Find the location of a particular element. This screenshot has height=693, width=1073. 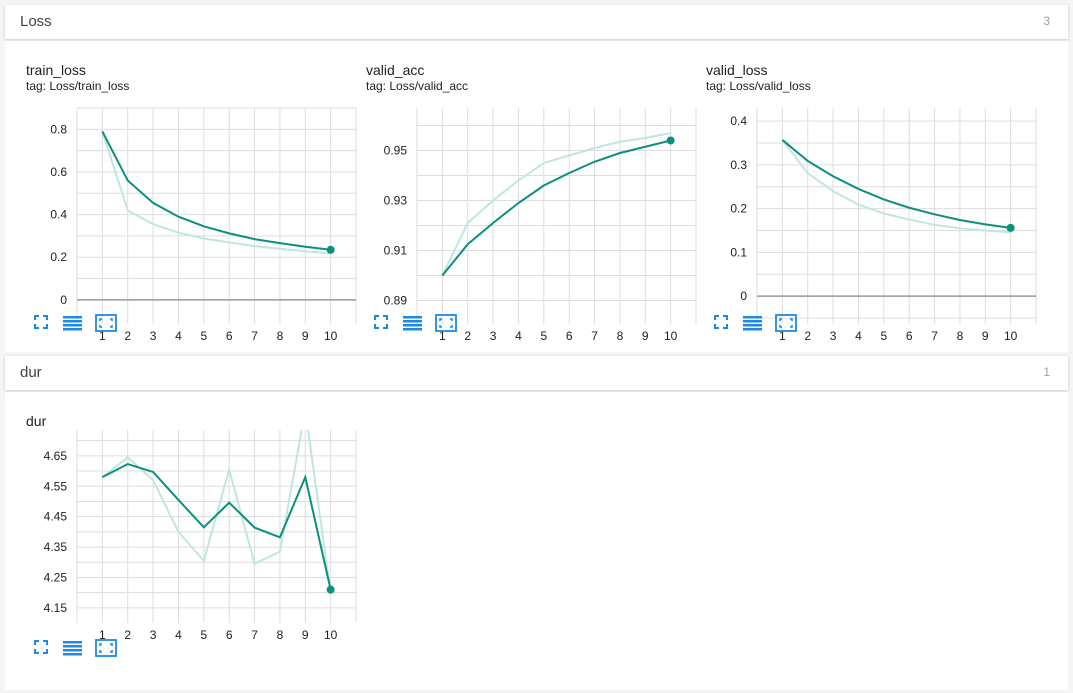

y-tick-label: 4.35 is located at coordinates (56, 547).